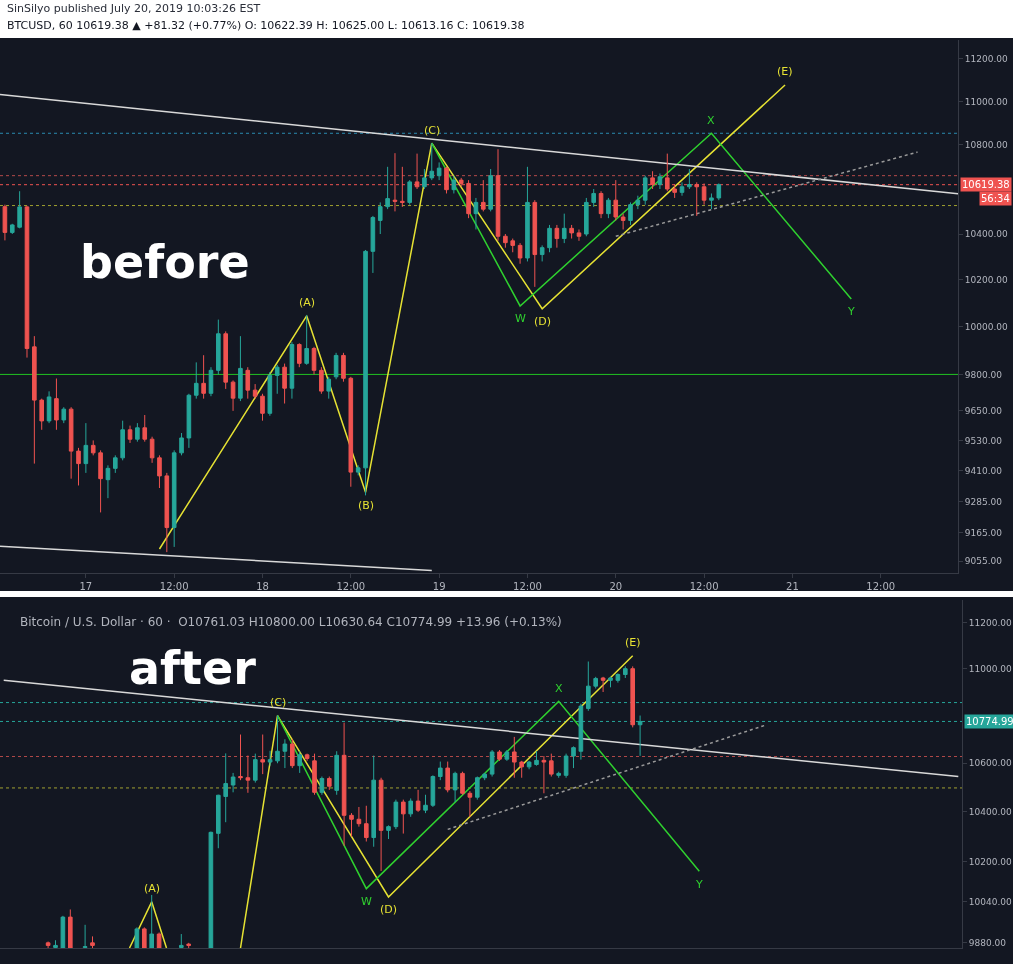 The image size is (1013, 964). Describe the element at coordinates (983, 411) in the screenshot. I see `y-tick-label: 9650.00` at that location.